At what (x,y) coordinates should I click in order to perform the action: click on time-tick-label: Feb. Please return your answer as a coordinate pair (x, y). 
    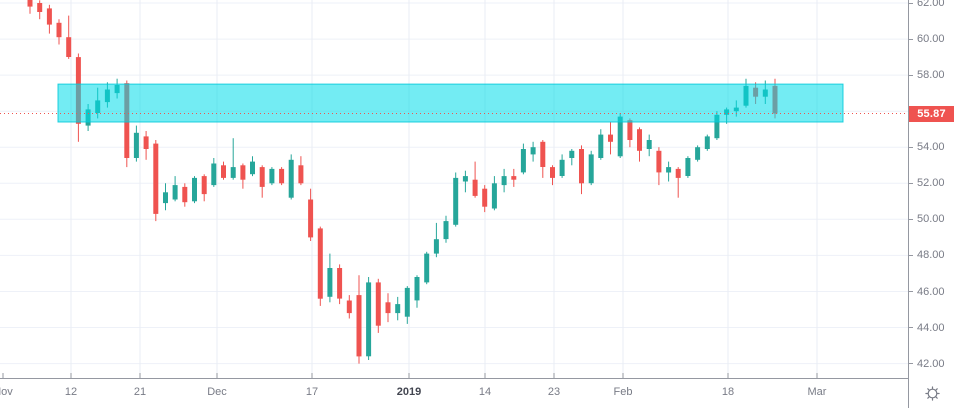
    Looking at the image, I should click on (623, 392).